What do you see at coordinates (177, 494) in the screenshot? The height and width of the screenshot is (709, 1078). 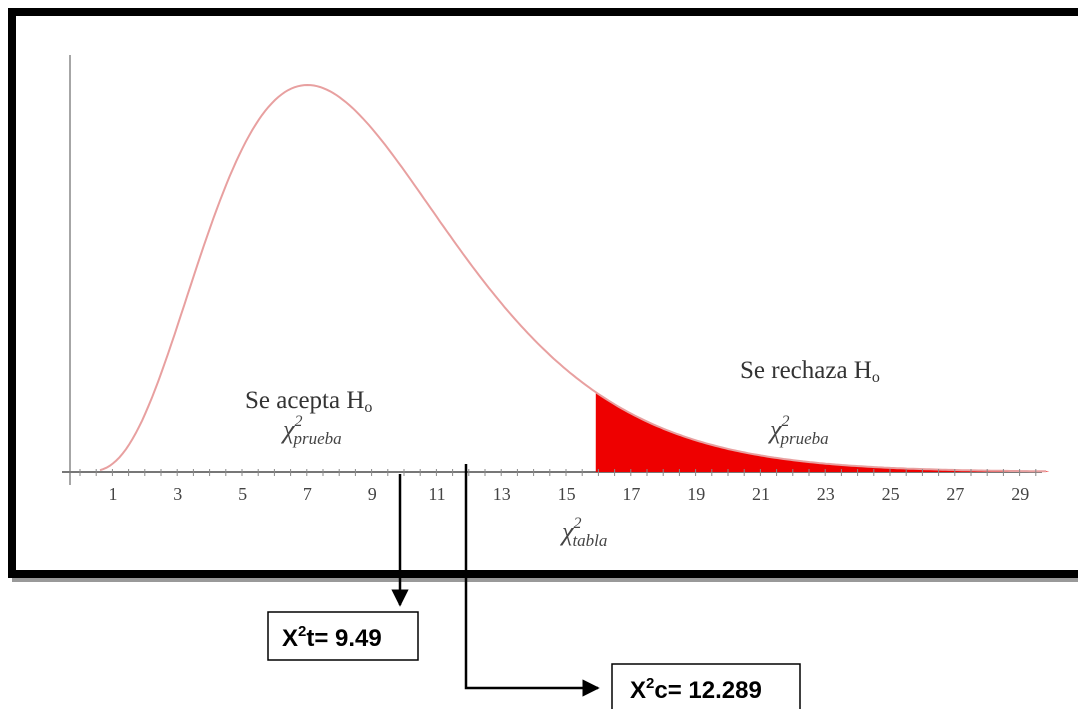 I see `tick-label: 3` at bounding box center [177, 494].